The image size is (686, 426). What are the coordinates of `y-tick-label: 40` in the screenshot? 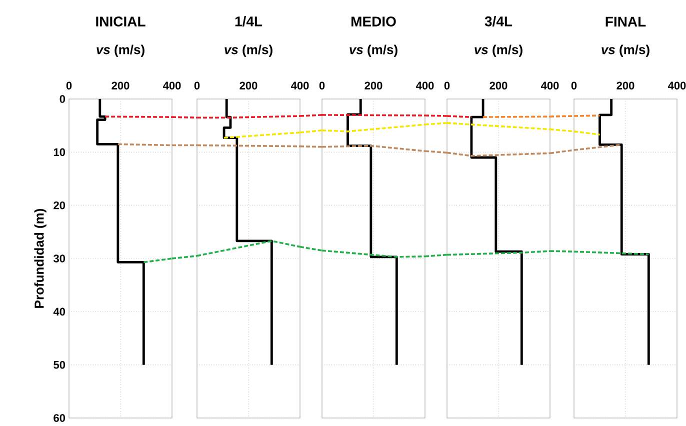 It's located at (59, 312).